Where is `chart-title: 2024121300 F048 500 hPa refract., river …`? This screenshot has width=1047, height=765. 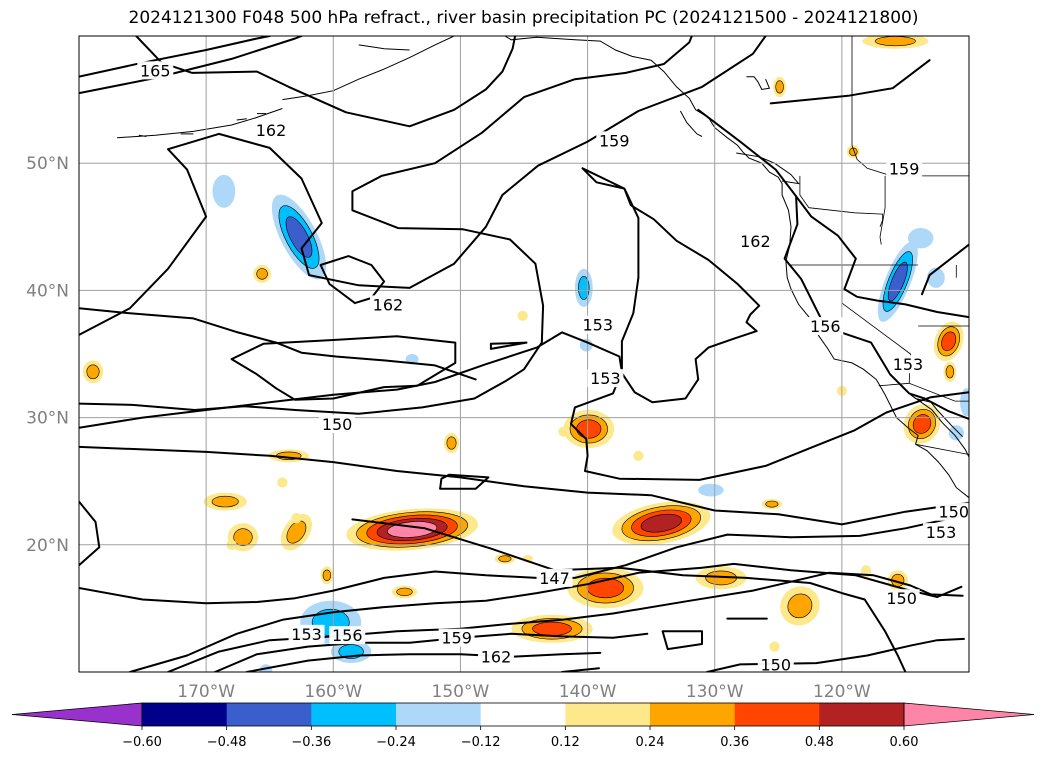
chart-title: 2024121300 F048 500 hPa refract., river … is located at coordinates (523, 18).